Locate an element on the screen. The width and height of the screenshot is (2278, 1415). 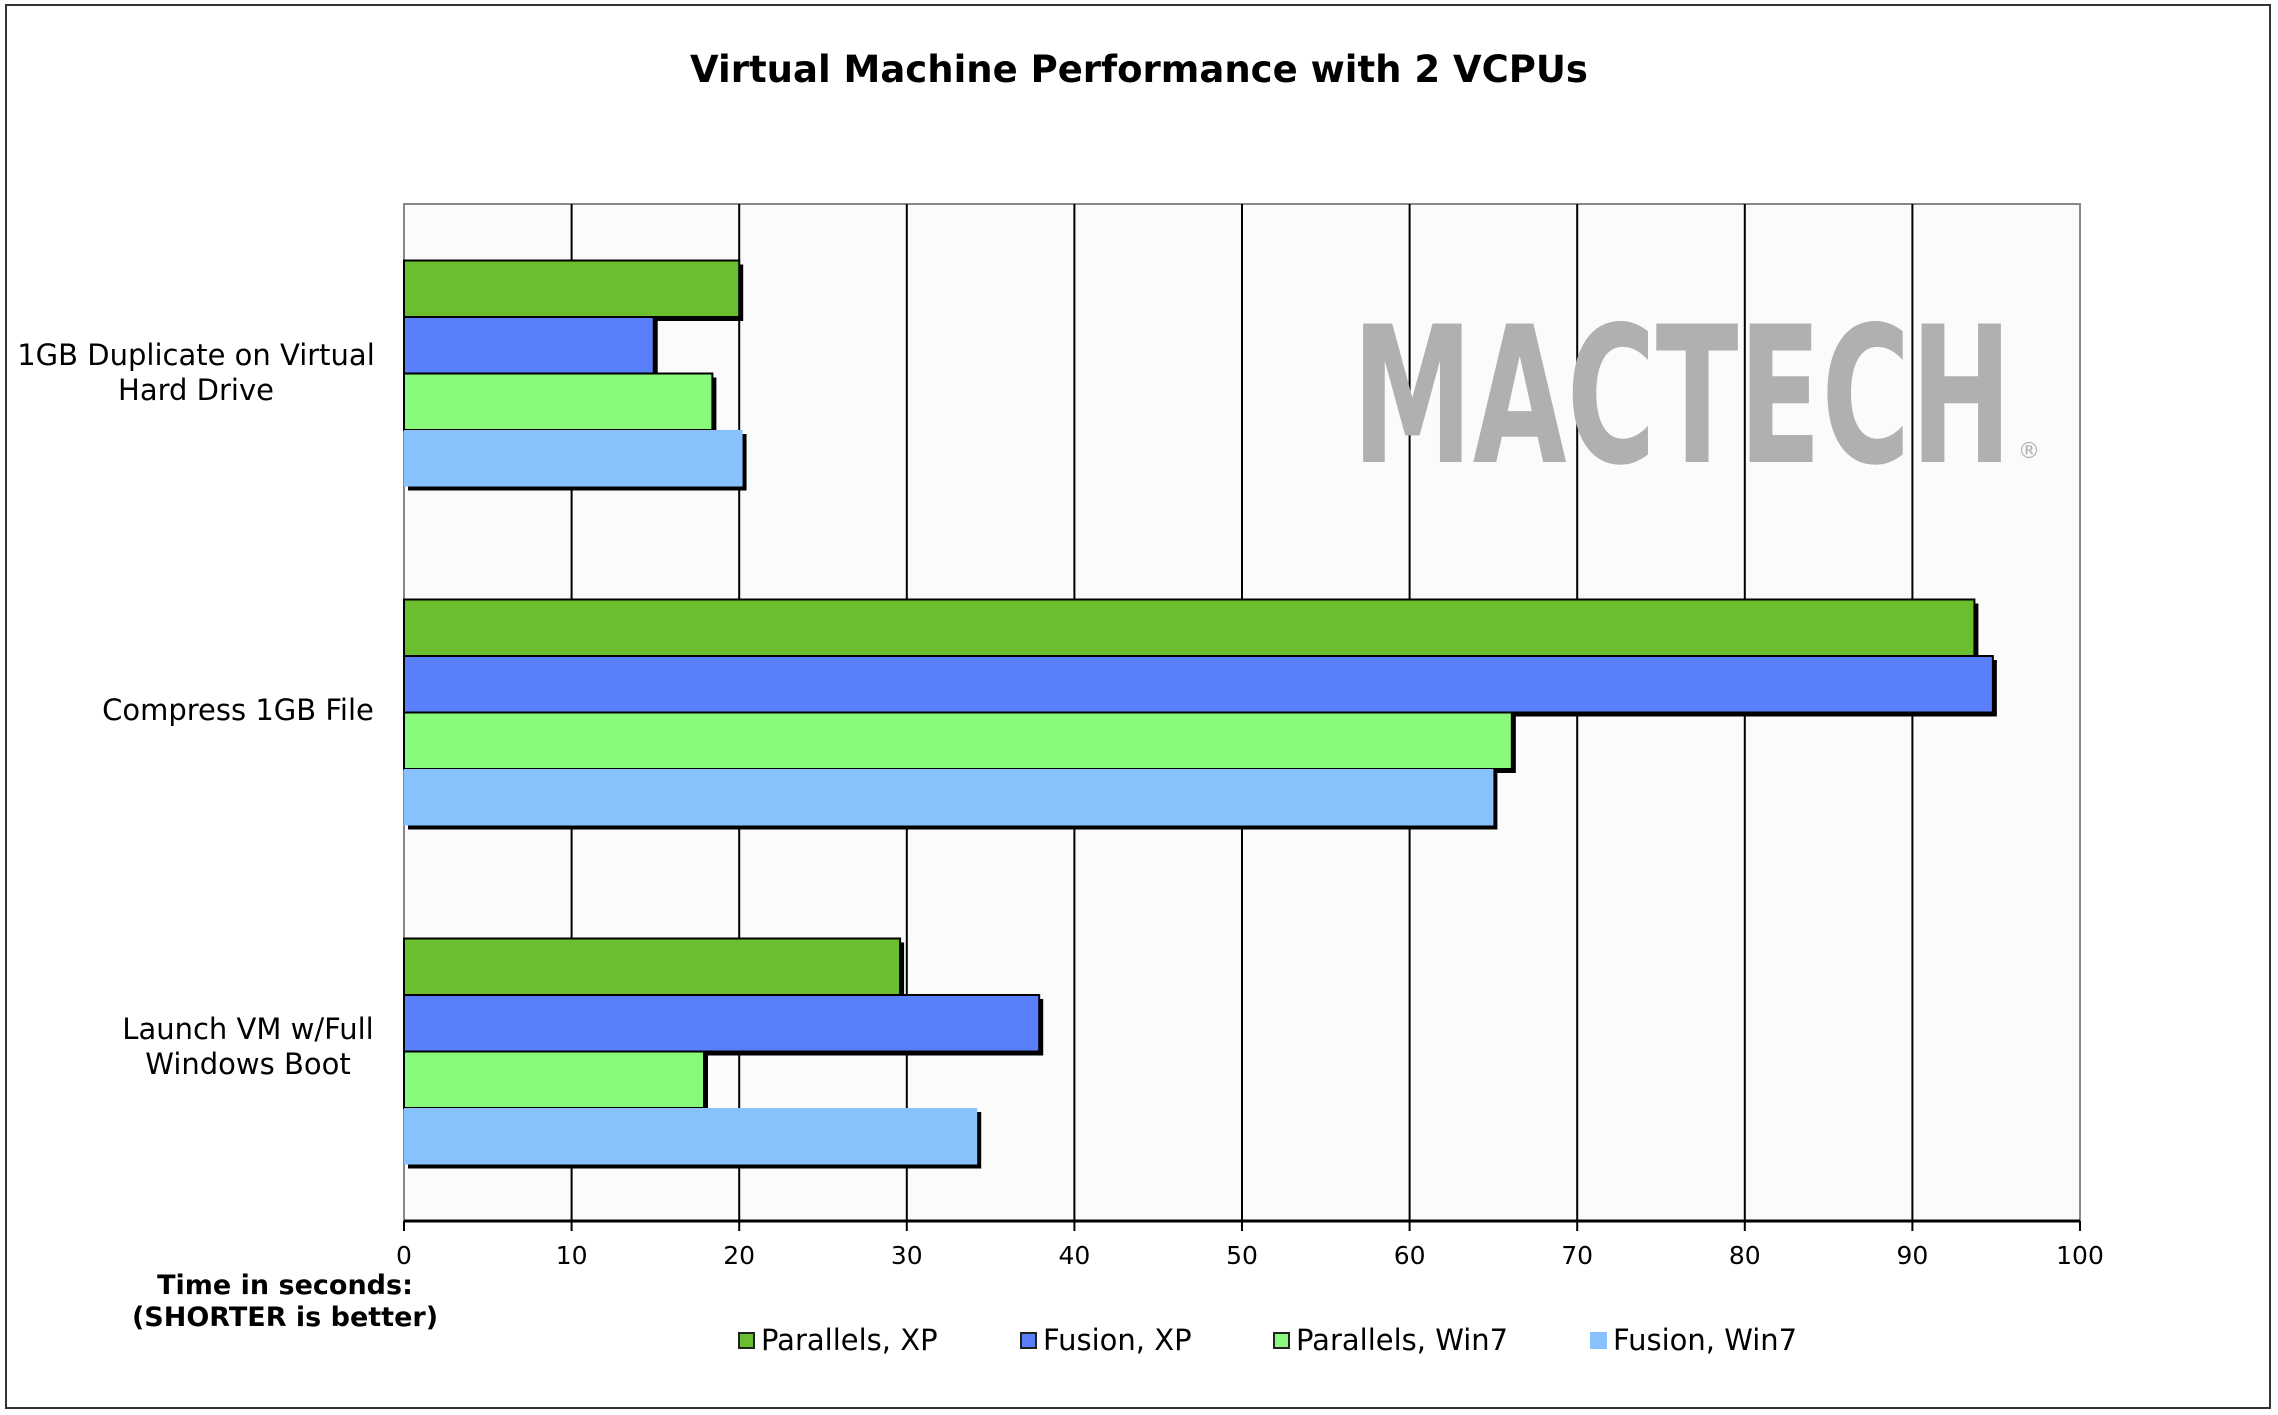
x-tick-label: 70 is located at coordinates (1577, 1255).